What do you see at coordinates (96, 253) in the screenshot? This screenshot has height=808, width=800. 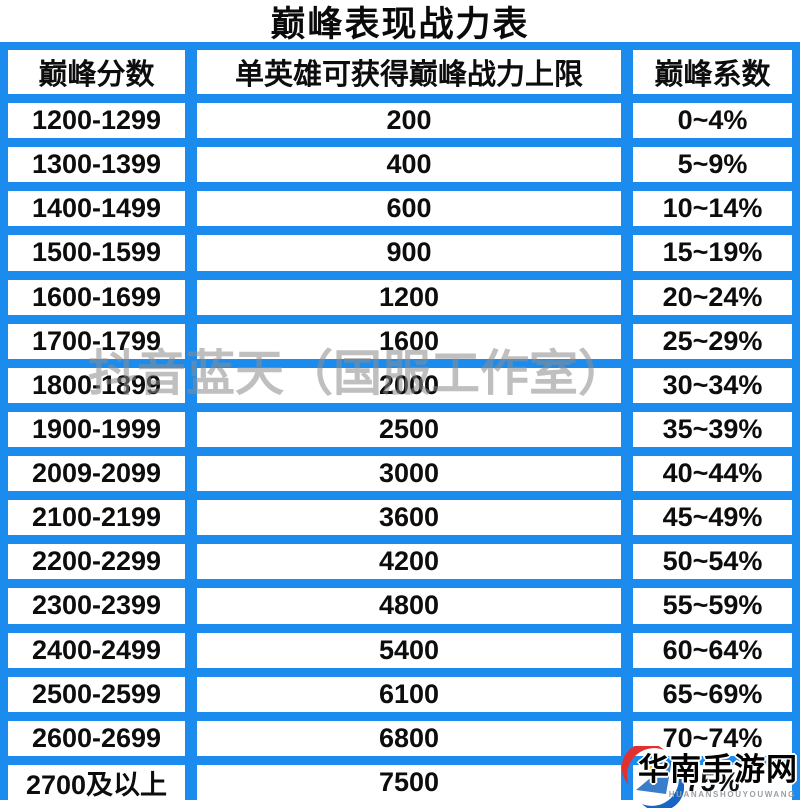 I see `table-cell-score: 1500-1599` at bounding box center [96, 253].